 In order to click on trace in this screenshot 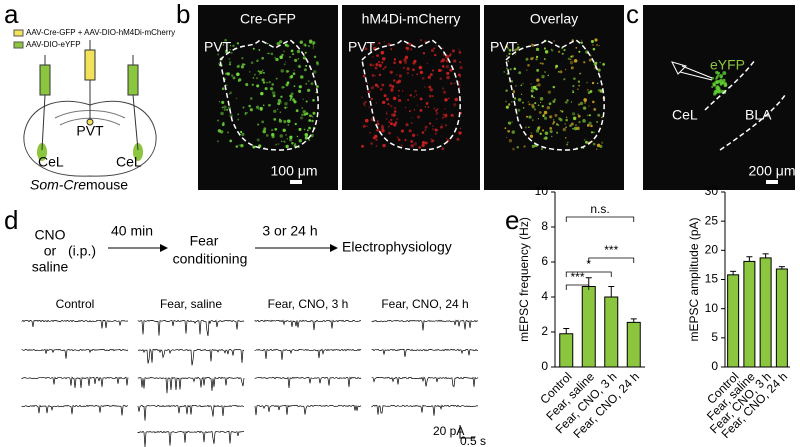, I will do `click(191, 357)`.